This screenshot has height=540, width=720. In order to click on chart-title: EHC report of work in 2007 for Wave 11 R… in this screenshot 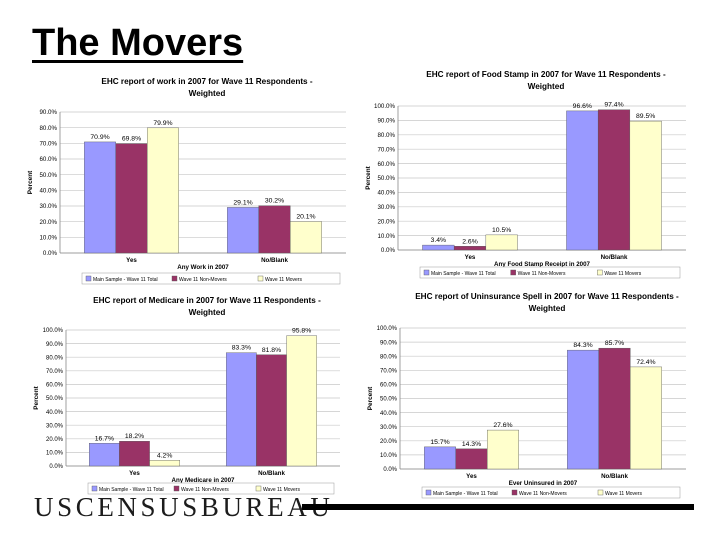, I will do `click(207, 81)`.